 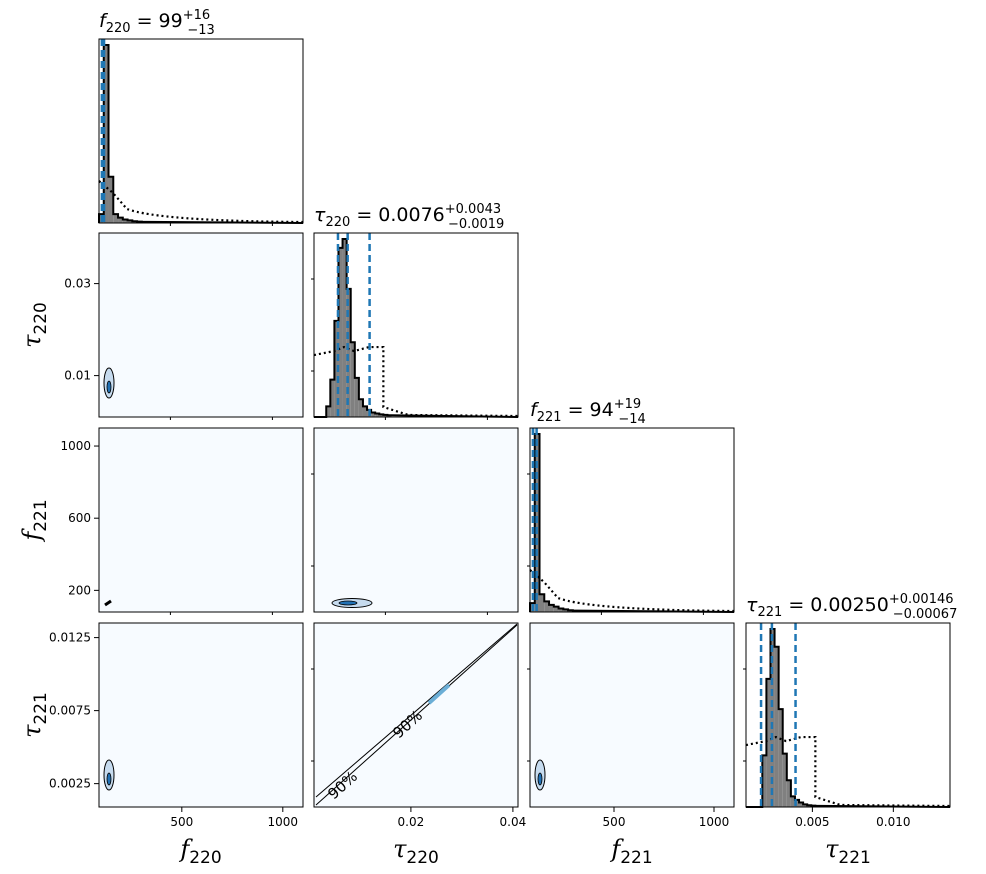 I want to click on y-axis-label: τ221, so click(x=34, y=715).